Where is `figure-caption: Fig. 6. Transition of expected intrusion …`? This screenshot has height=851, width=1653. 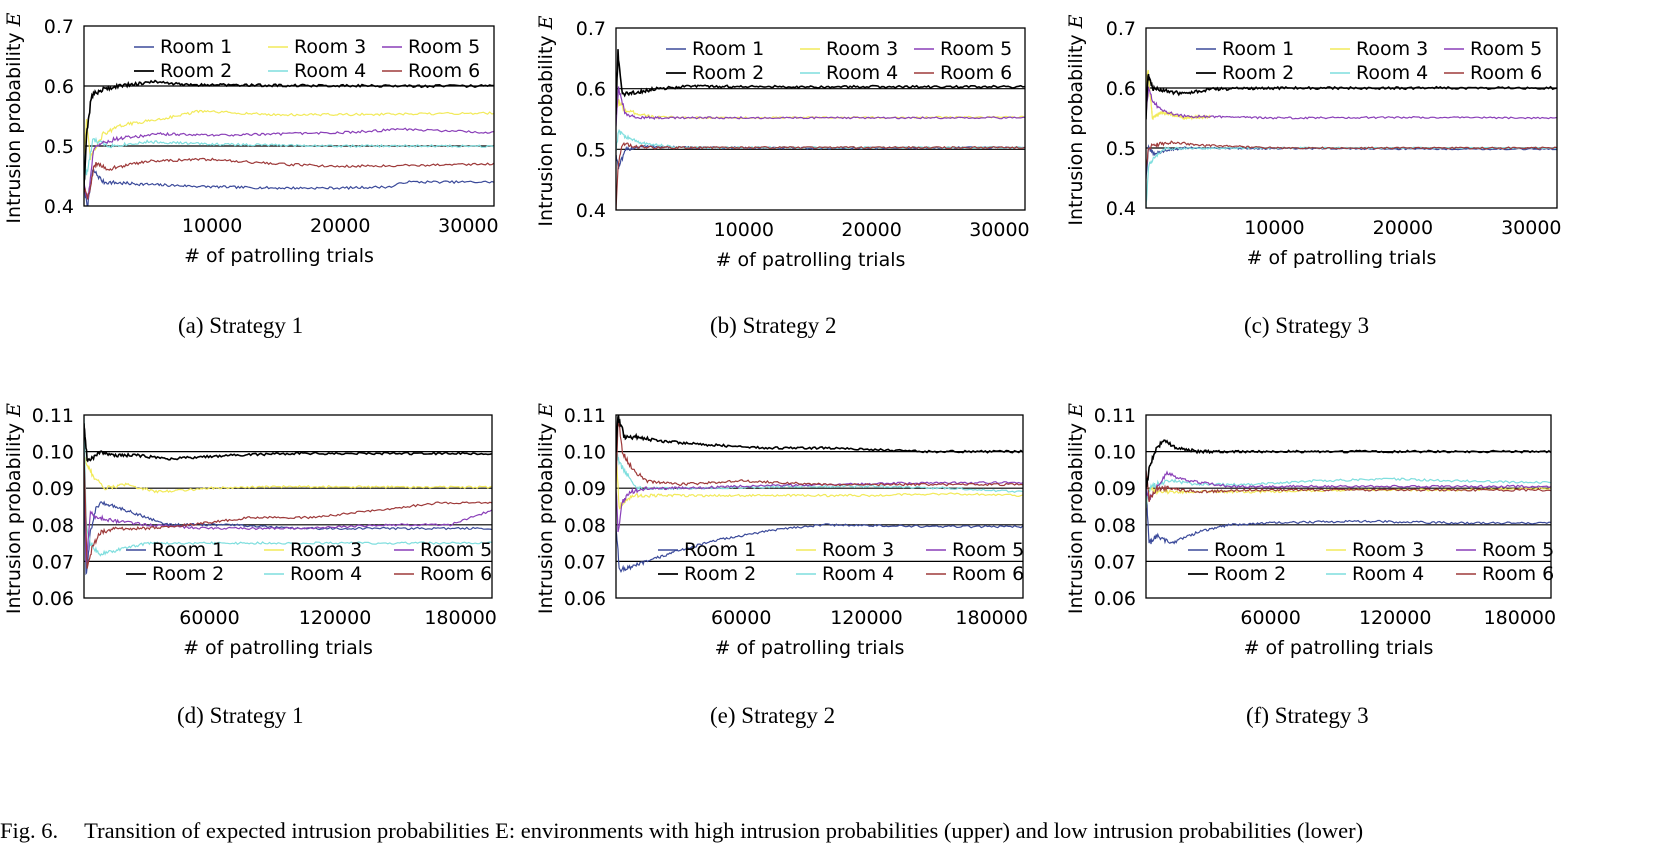
figure-caption: Fig. 6. Transition of expected intrusion … is located at coordinates (826, 831).